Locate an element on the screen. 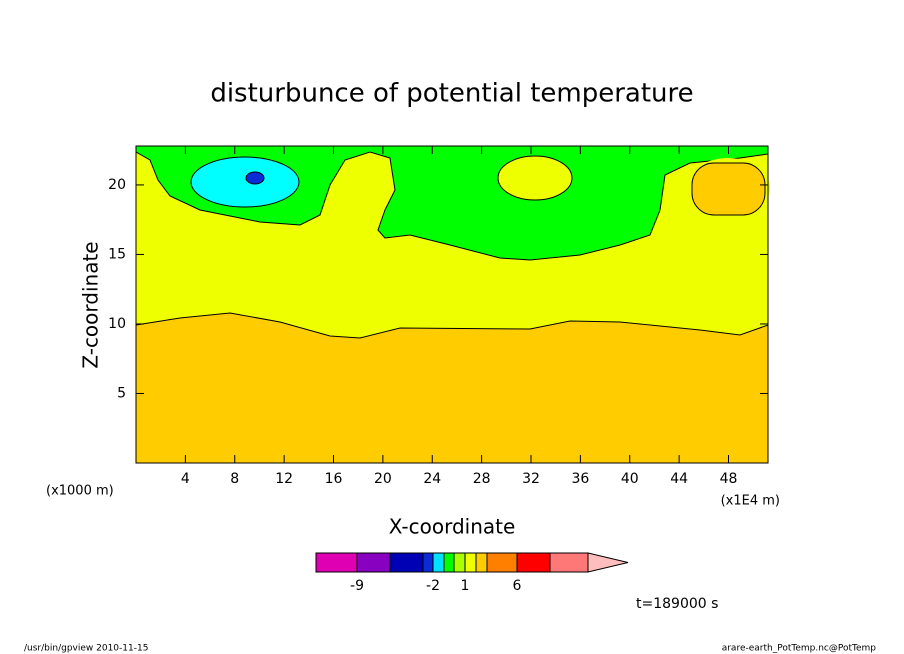 The height and width of the screenshot is (654, 904). colorbar-label: -9 is located at coordinates (357, 586).